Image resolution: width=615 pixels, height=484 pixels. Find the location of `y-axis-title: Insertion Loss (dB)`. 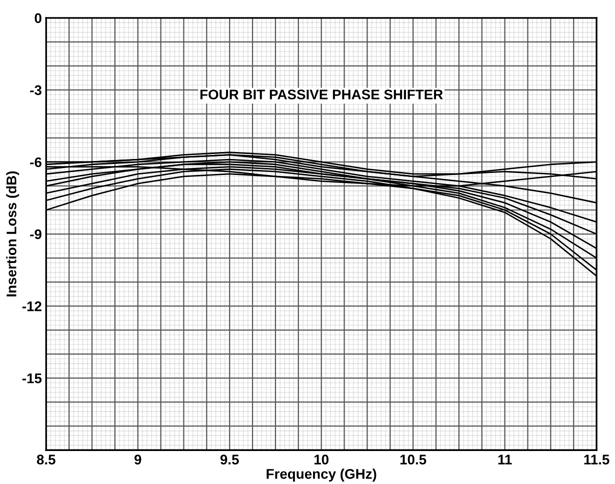

y-axis-title: Insertion Loss (dB) is located at coordinates (13, 233).